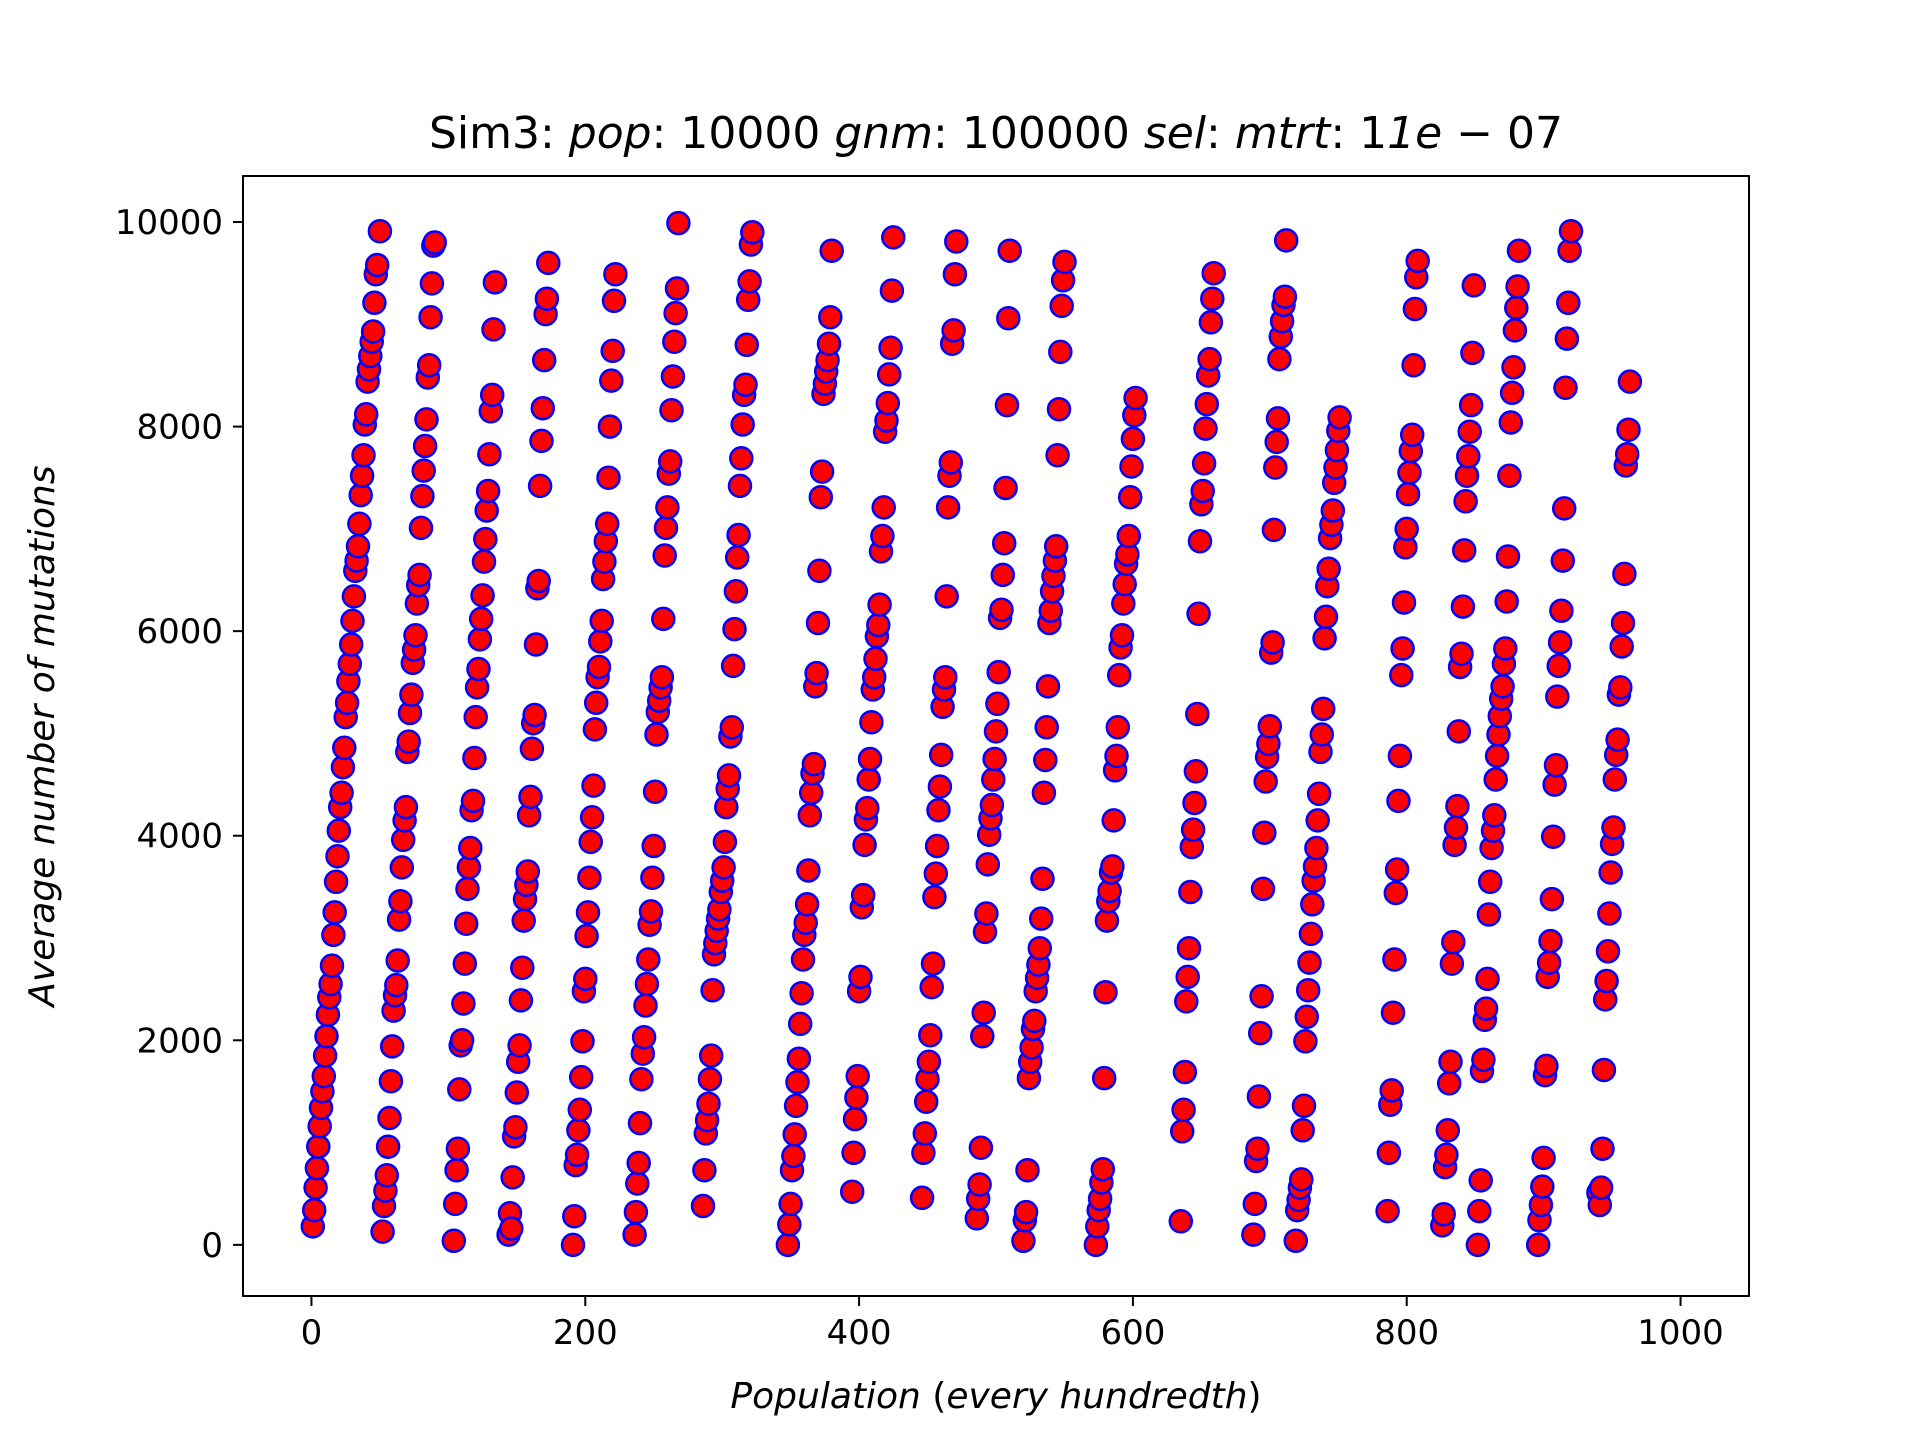  I want to click on y-tick-label: 6000, so click(179, 632).